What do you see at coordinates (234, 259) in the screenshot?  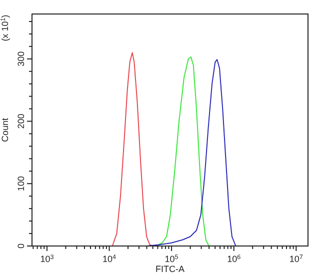 I see `x-tick-label: 10$^{6}$` at bounding box center [234, 259].